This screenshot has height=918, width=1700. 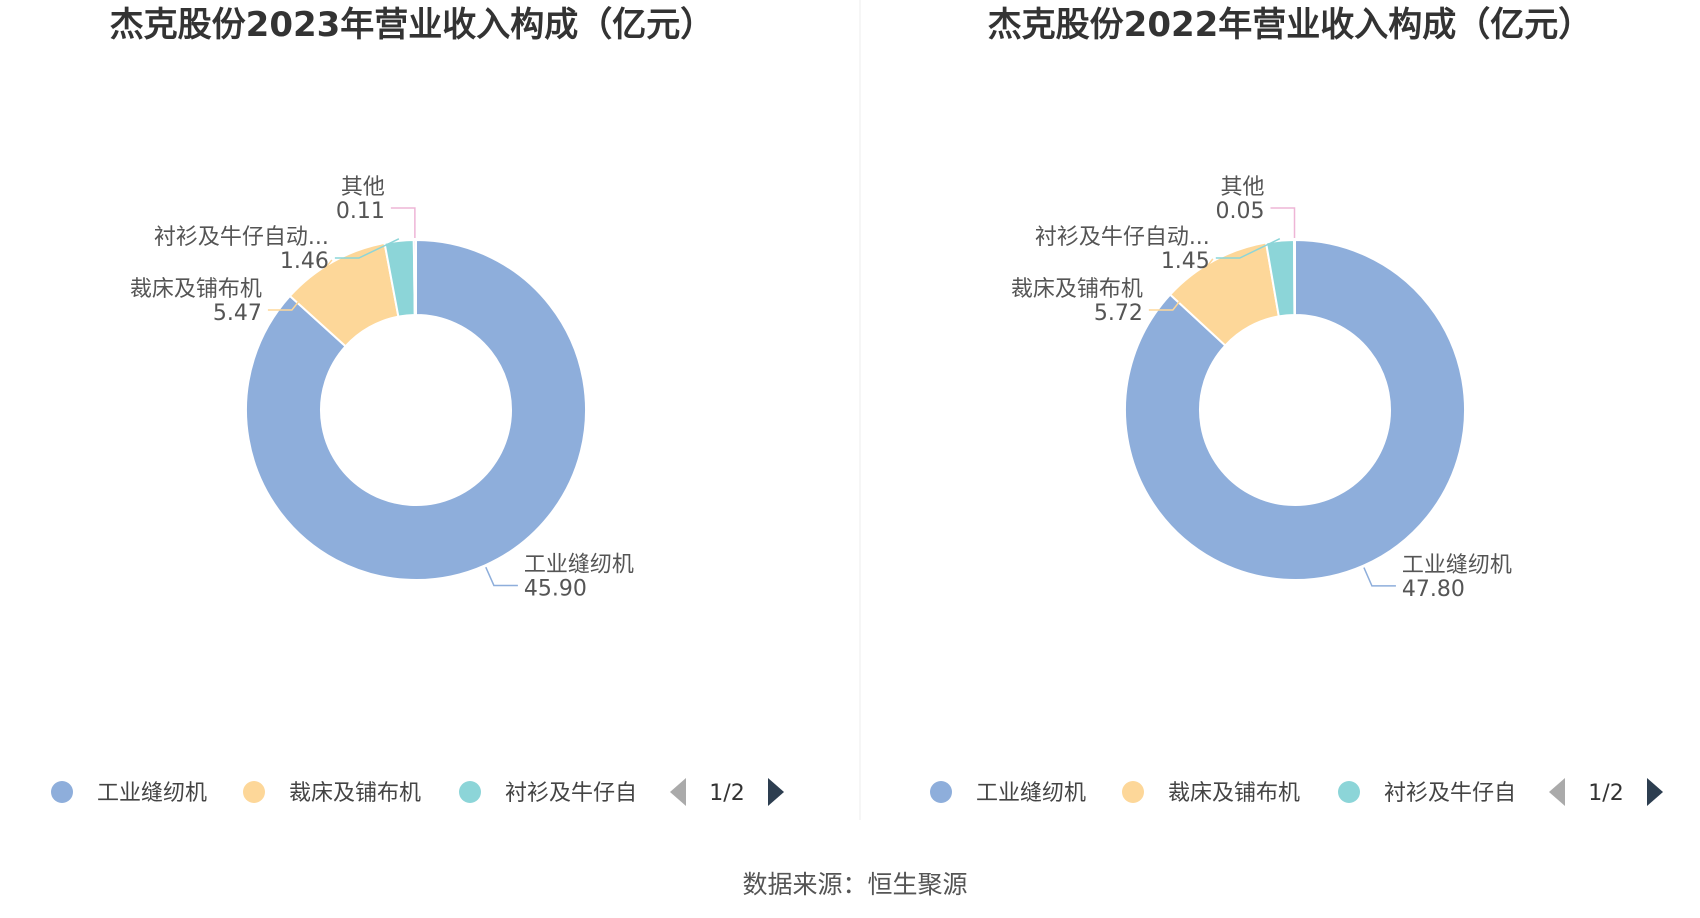 I want to click on slice-value-cutting-spreading: 5.47, so click(x=237, y=313).